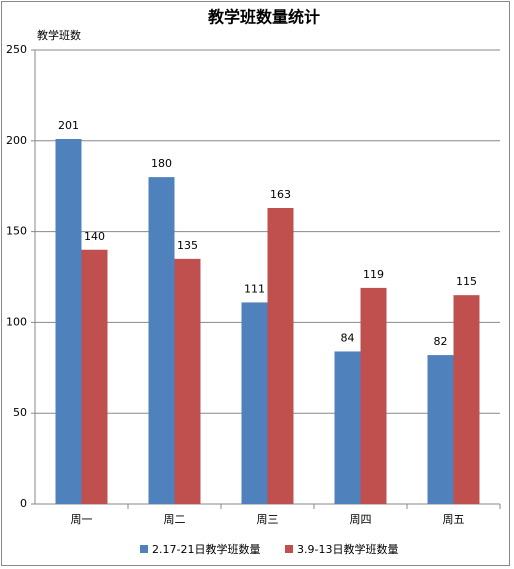 The image size is (514, 569). I want to click on data-label: 140, so click(94, 236).